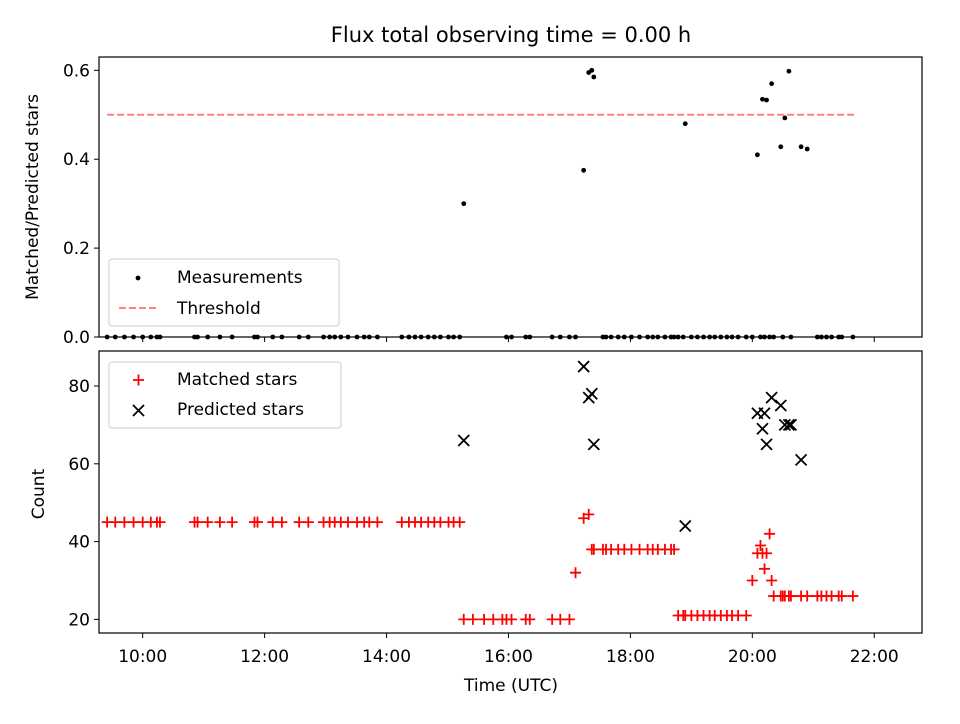  Describe the element at coordinates (752, 657) in the screenshot. I see `xtick-label: 20:00` at that location.